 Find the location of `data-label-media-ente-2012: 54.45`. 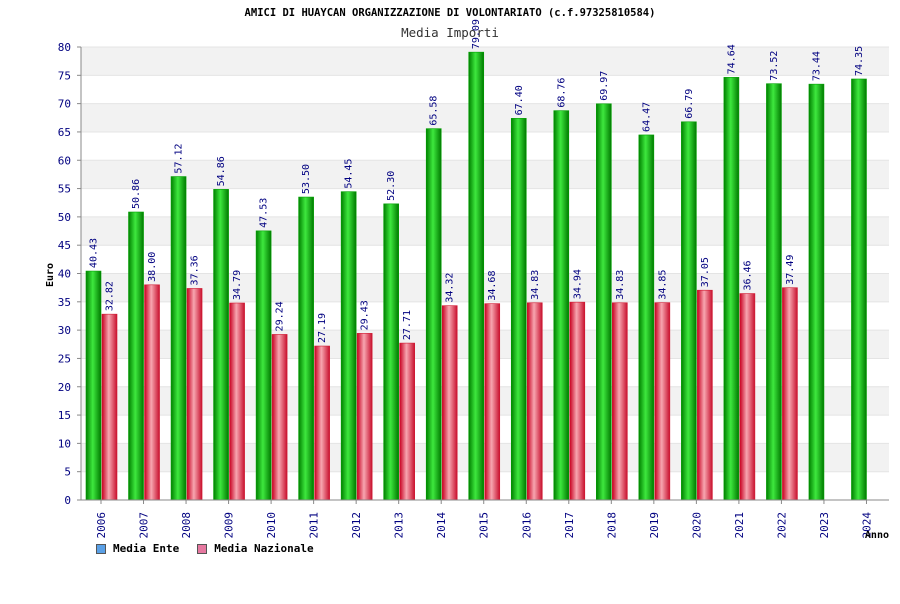

data-label-media-ente-2012: 54.45 is located at coordinates (349, 174).